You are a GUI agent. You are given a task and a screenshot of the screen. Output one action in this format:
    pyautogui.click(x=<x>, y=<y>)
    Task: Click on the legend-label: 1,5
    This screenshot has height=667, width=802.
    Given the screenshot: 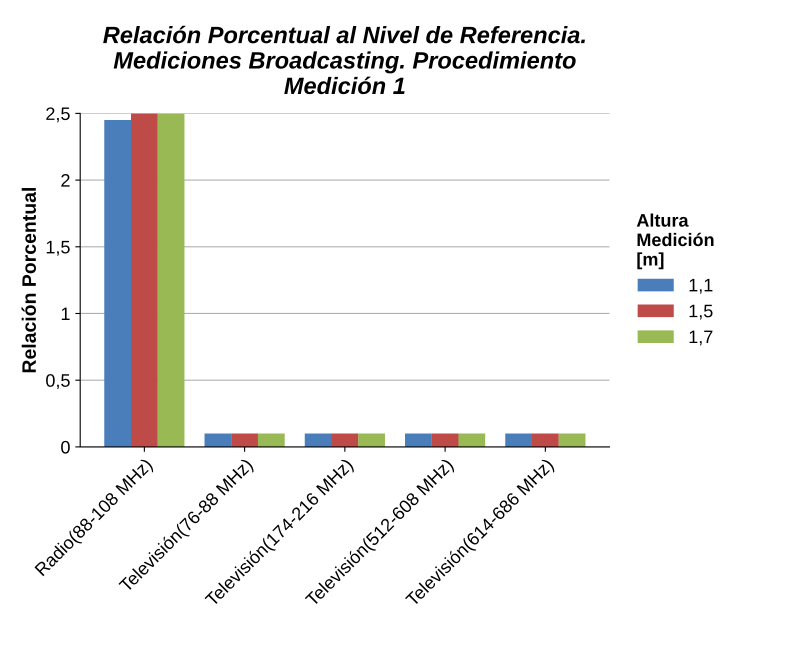 What is the action you would take?
    pyautogui.click(x=701, y=312)
    